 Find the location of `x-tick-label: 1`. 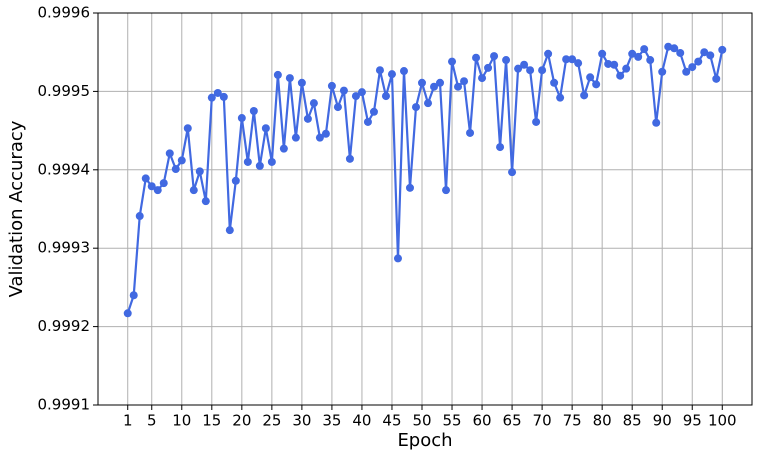

x-tick-label: 1 is located at coordinates (128, 421).